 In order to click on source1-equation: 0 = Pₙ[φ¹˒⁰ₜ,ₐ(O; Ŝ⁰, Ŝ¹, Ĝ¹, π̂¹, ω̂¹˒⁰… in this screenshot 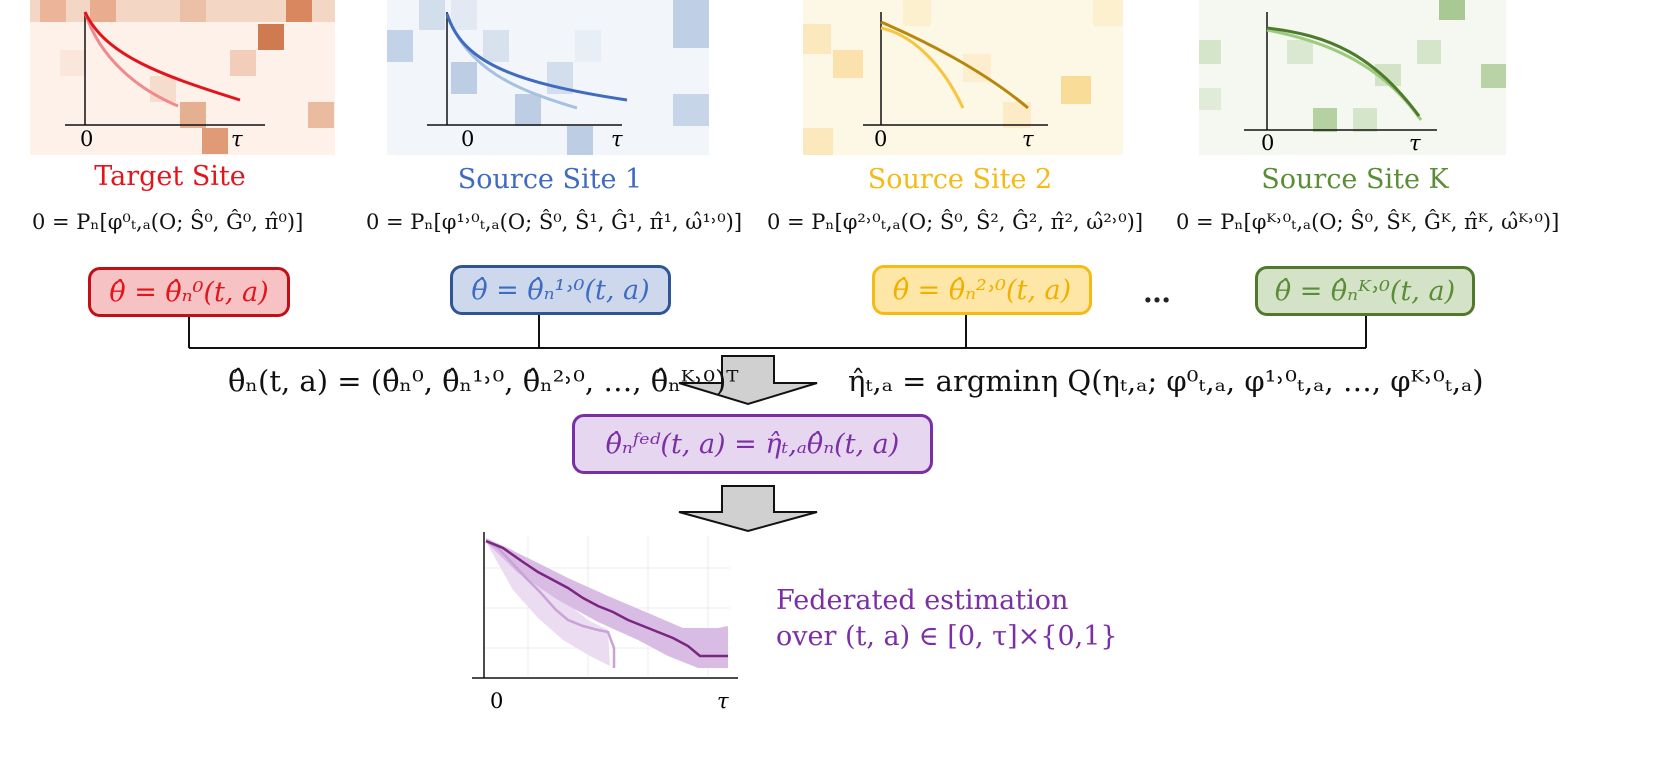, I will do `click(554, 222)`.